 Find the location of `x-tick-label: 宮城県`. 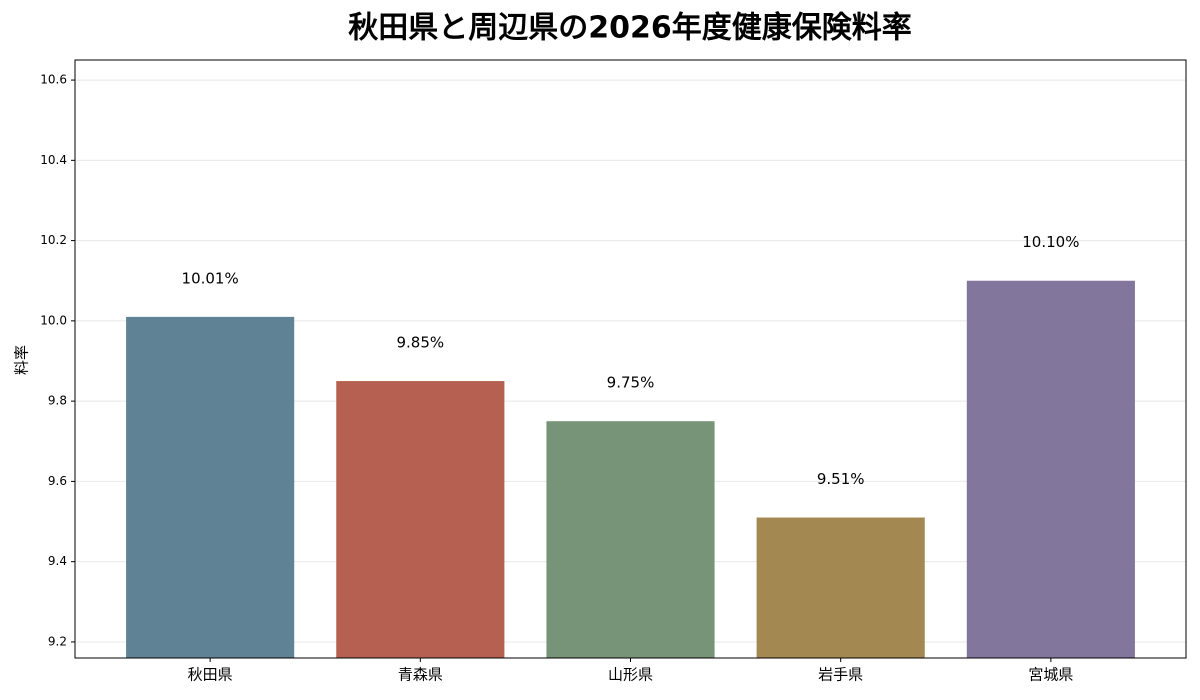

x-tick-label: 宮城県 is located at coordinates (1050, 675).